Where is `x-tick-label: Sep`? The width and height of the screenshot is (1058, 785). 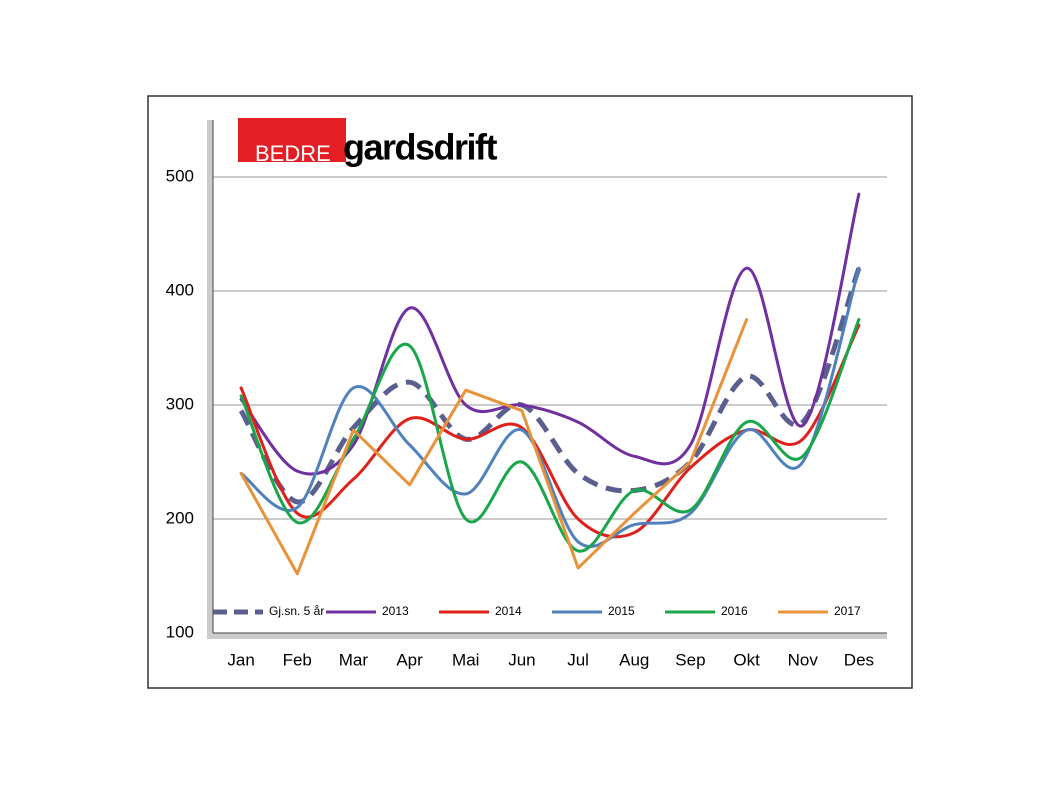
x-tick-label: Sep is located at coordinates (690, 659).